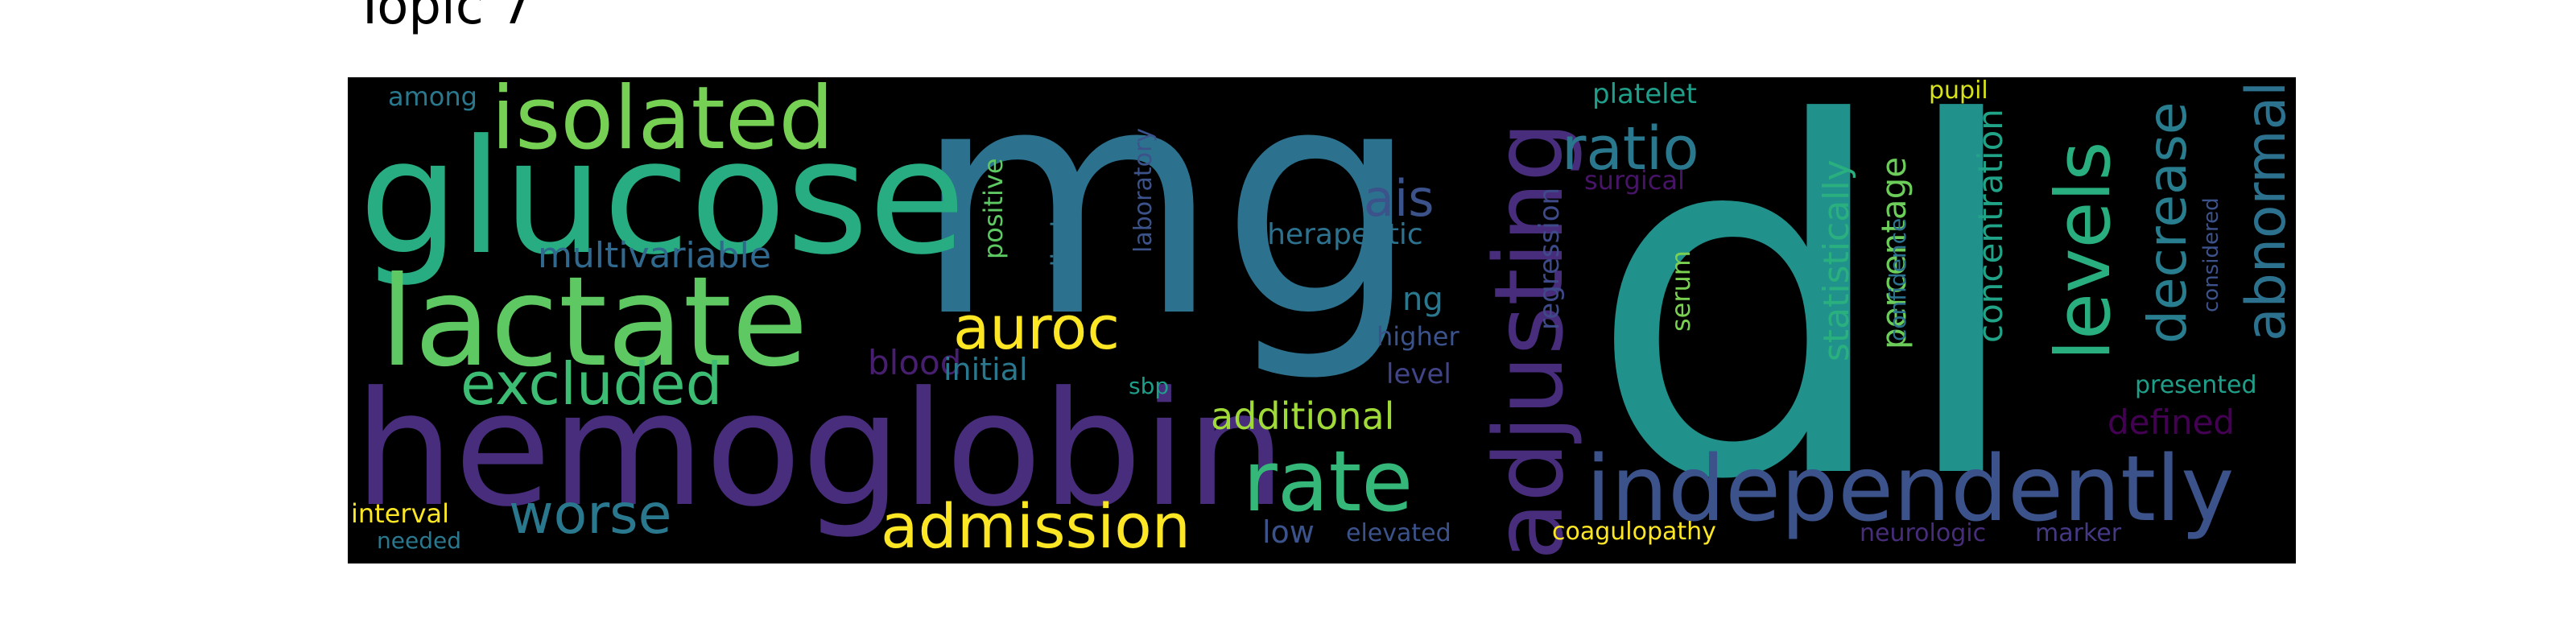 The width and height of the screenshot is (2576, 644). Describe the element at coordinates (1422, 299) in the screenshot. I see `word-ng: ng` at that location.